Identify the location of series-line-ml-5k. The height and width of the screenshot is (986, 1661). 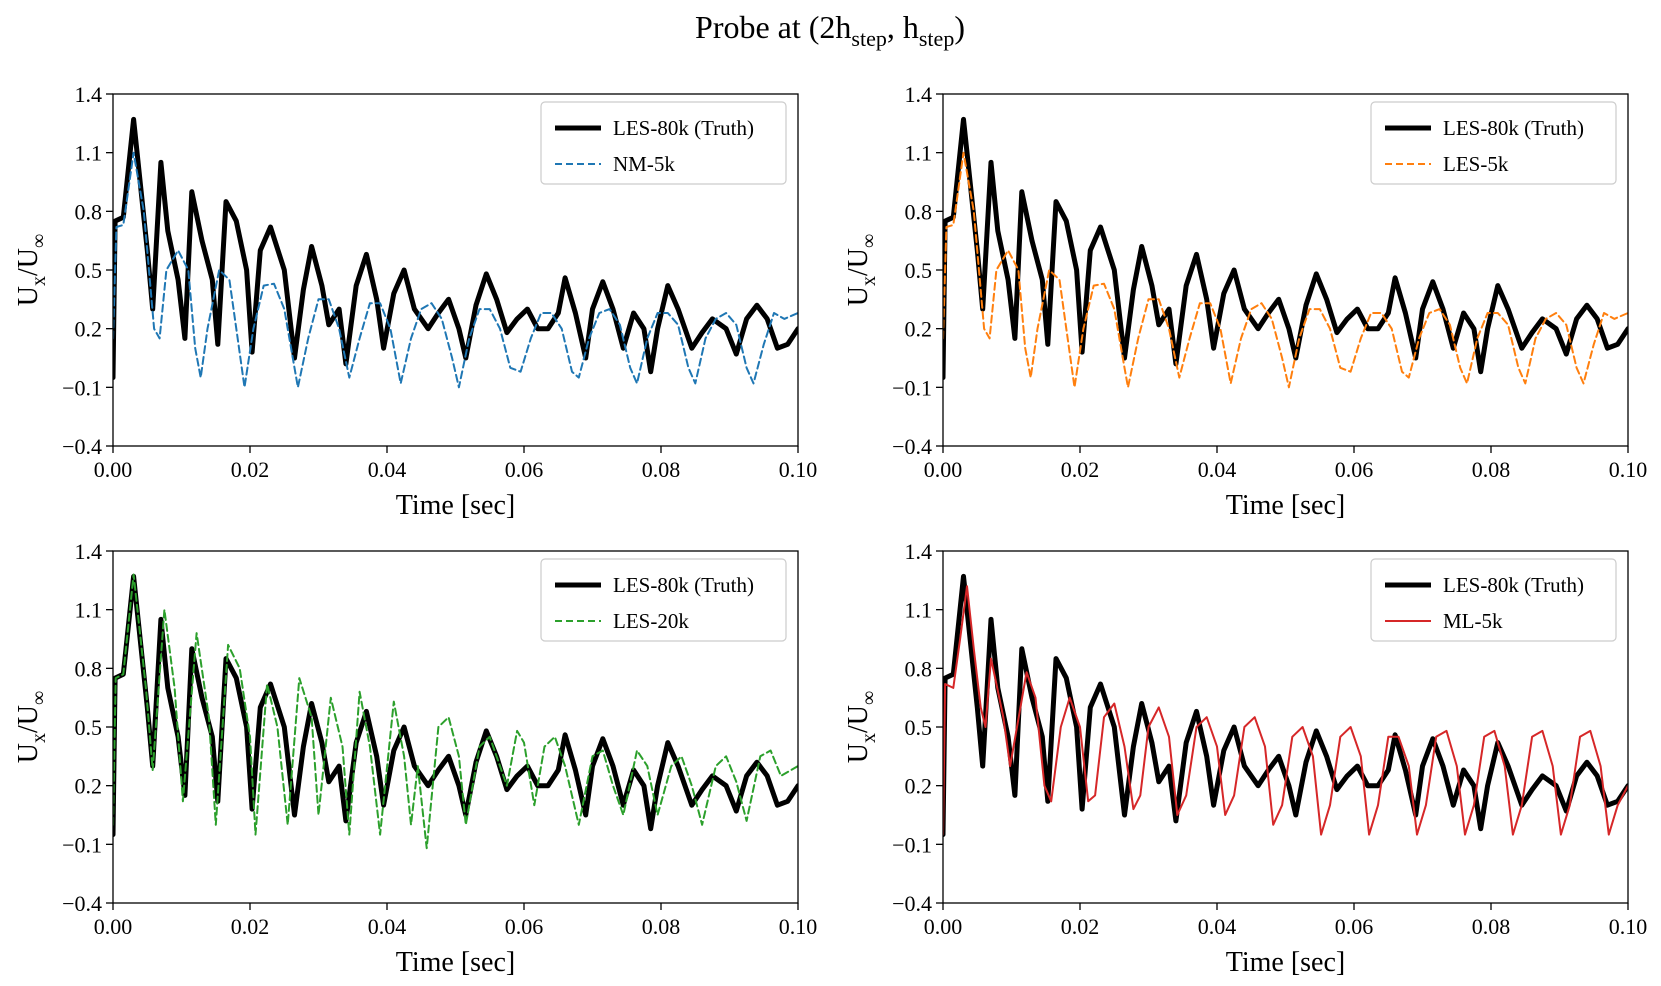
(1285, 710).